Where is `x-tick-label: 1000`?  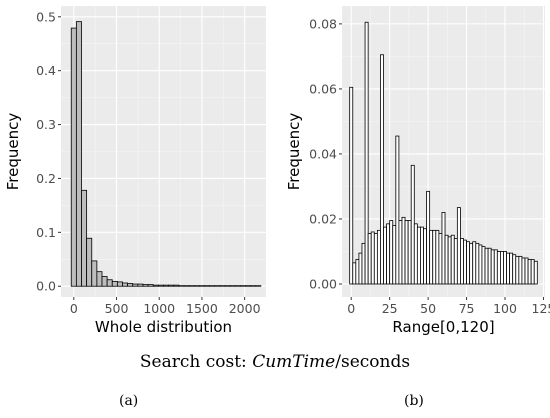 x-tick-label: 1000 is located at coordinates (159, 308).